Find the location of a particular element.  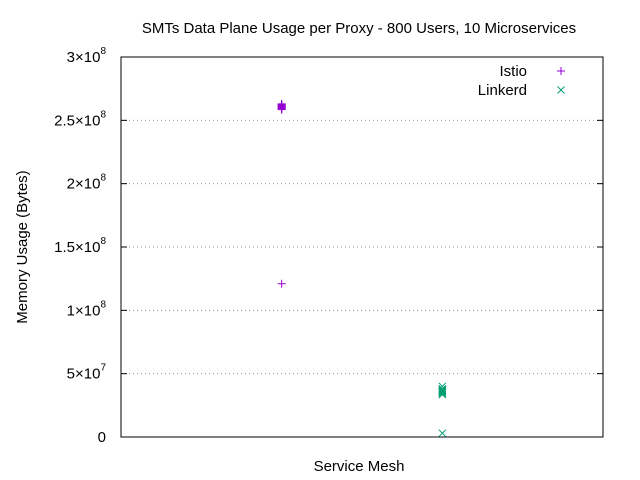

y-tick-label: 0 is located at coordinates (102, 437).